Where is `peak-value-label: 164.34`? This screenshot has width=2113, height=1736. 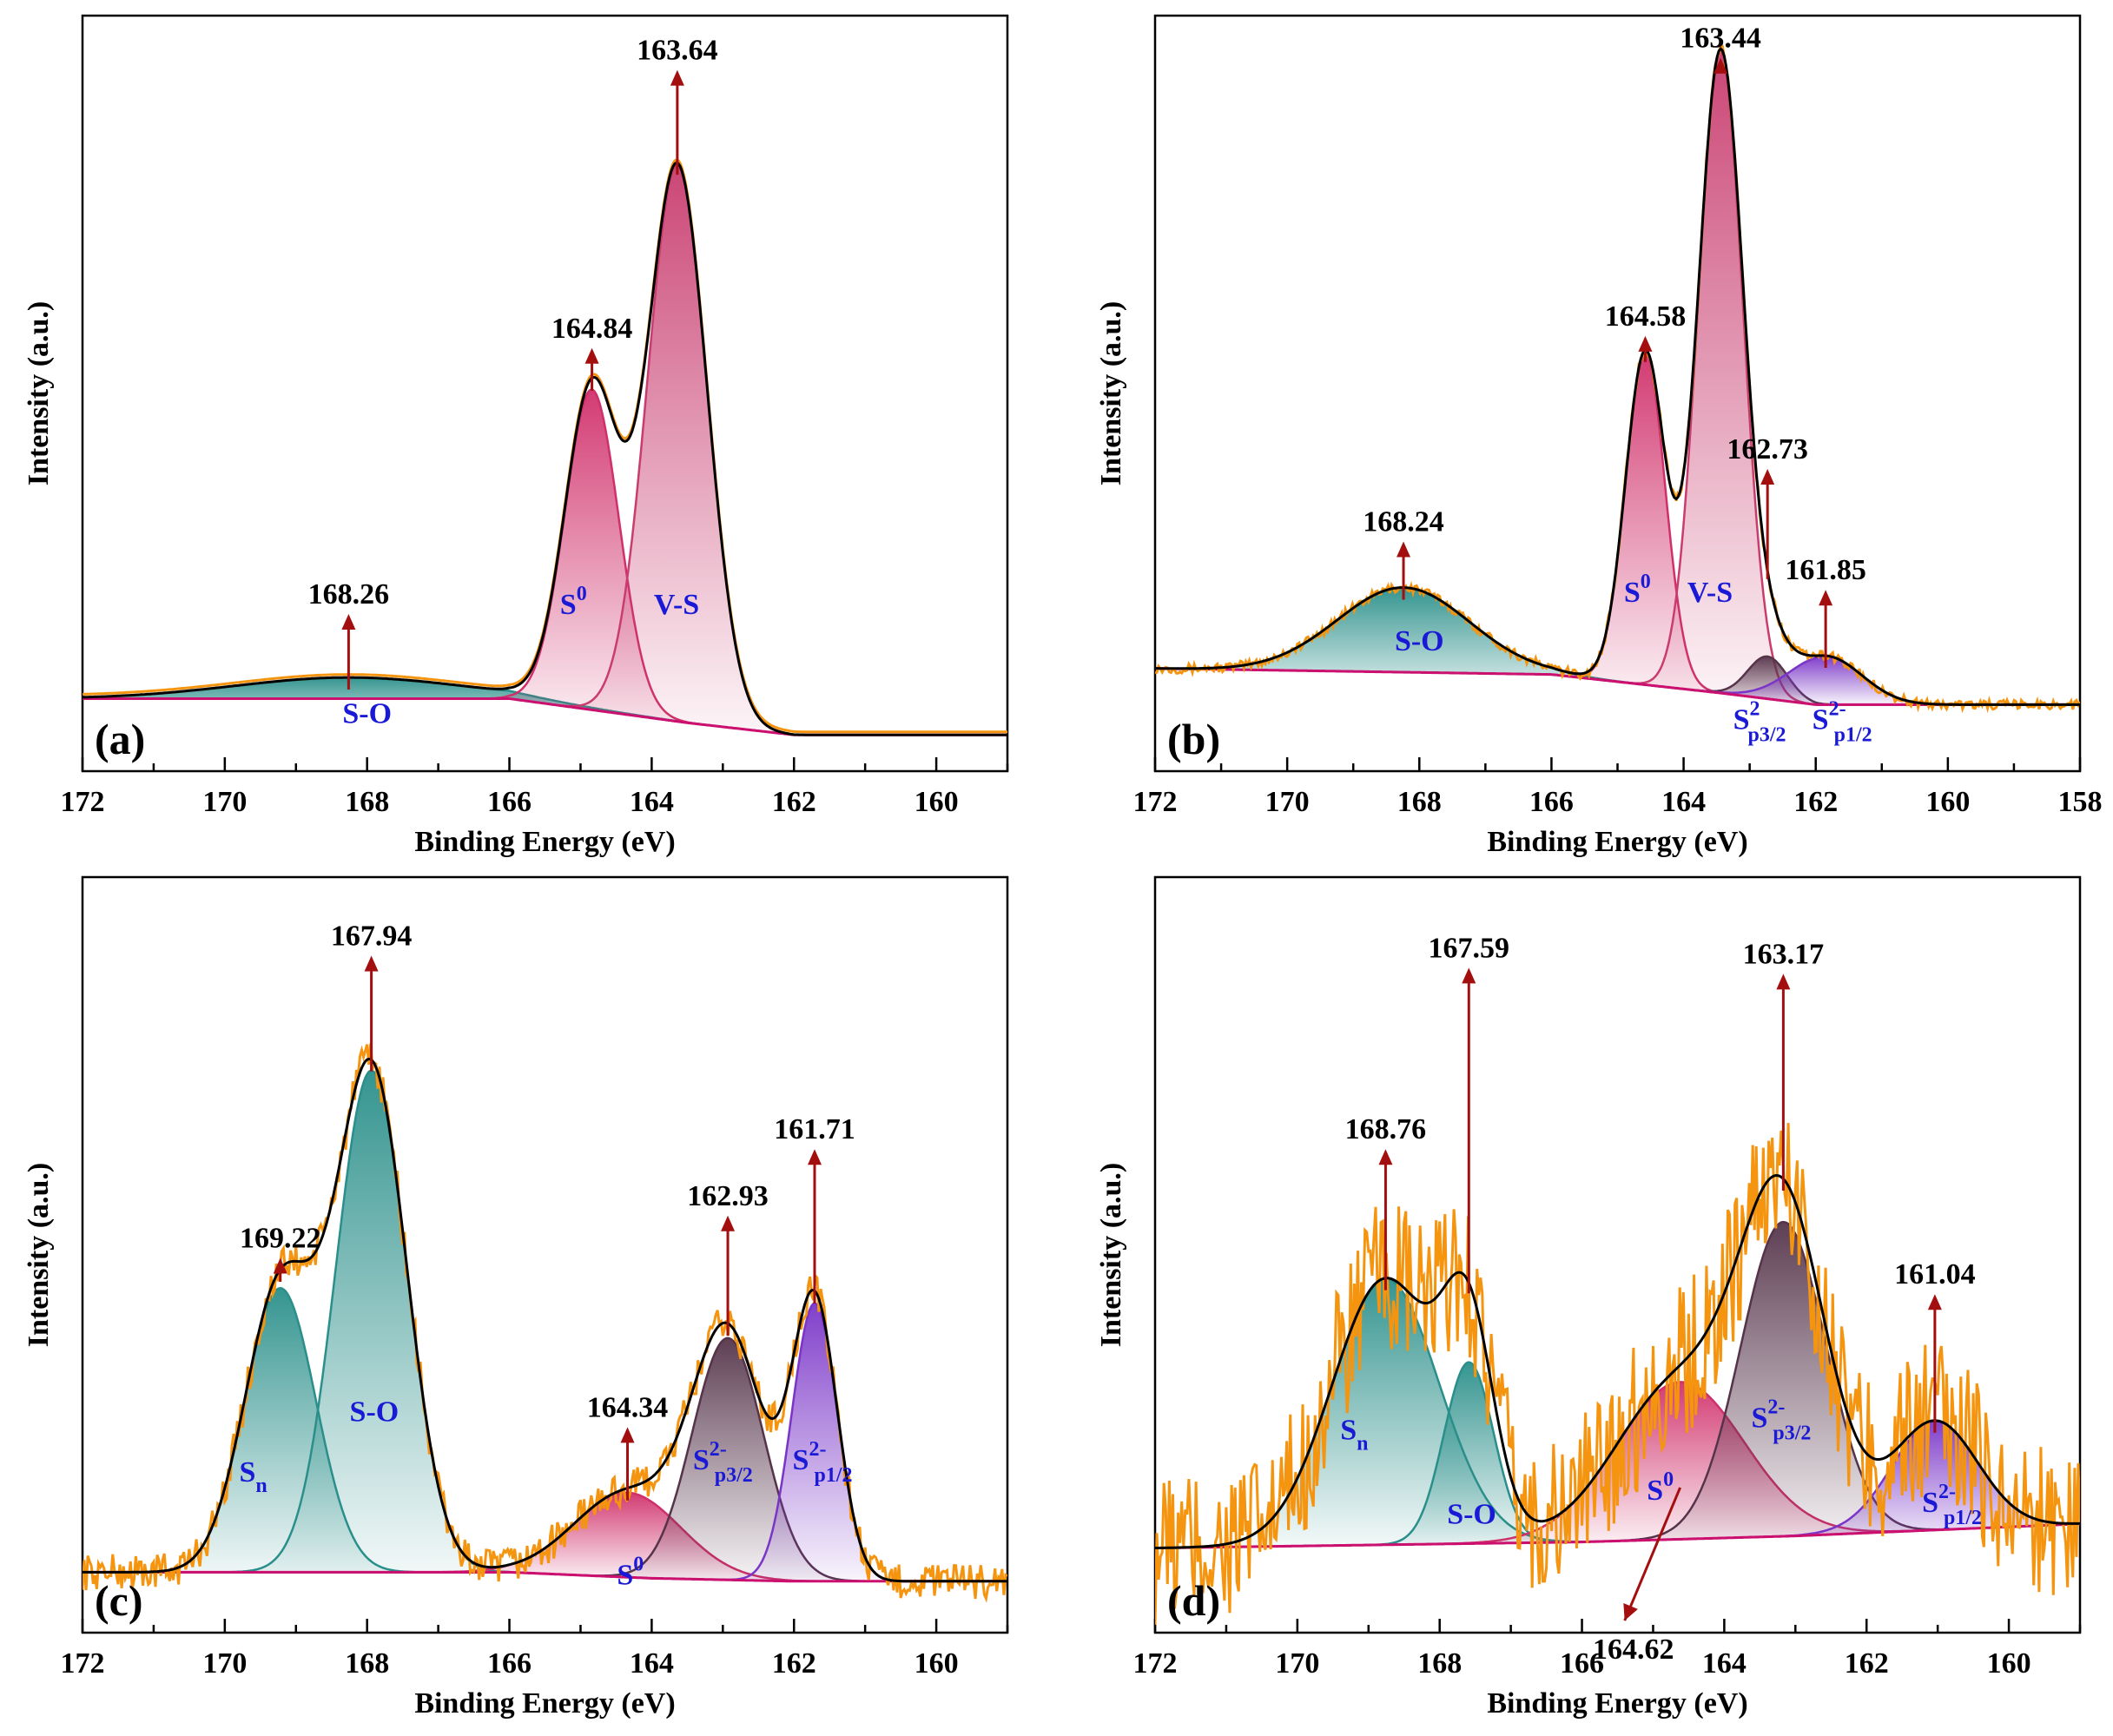 peak-value-label: 164.34 is located at coordinates (628, 1407).